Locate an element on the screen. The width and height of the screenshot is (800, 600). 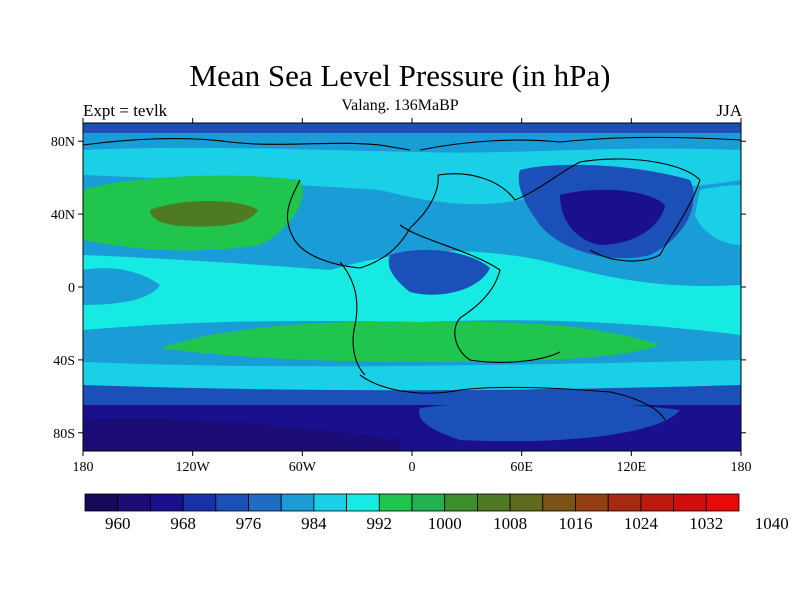
y-tick-label: 40N is located at coordinates (63, 215).